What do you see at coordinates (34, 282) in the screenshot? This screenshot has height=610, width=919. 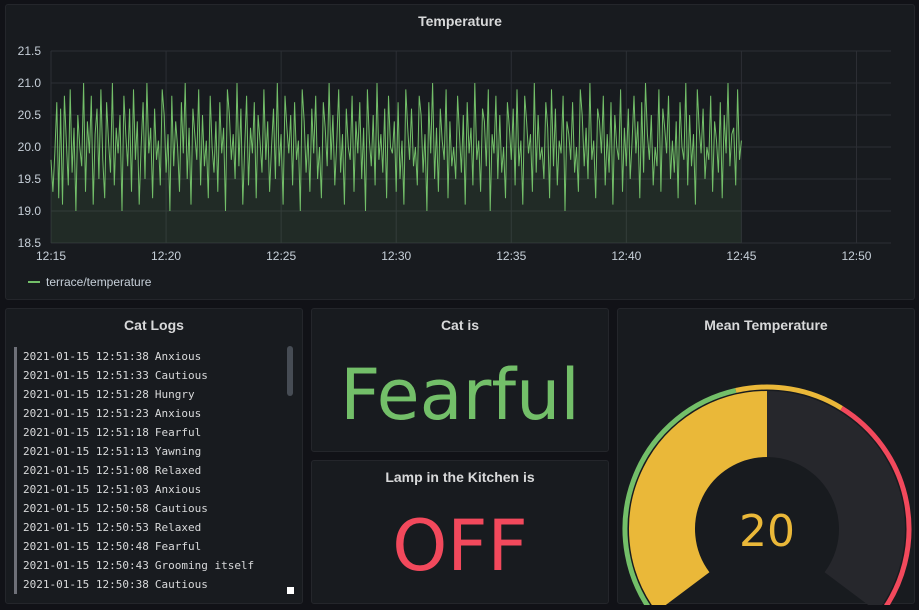 I see `legend-swatch` at bounding box center [34, 282].